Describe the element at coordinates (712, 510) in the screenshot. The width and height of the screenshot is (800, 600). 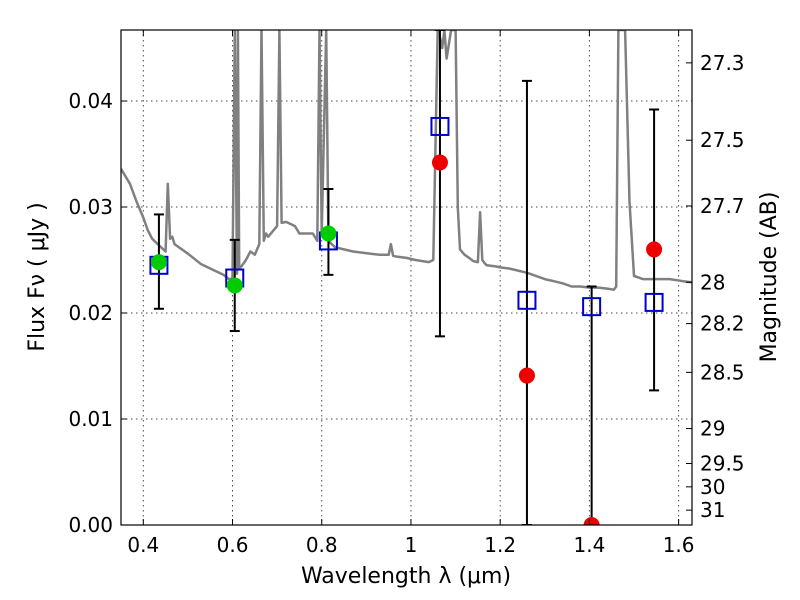
I see `right-tick-label: 31` at that location.